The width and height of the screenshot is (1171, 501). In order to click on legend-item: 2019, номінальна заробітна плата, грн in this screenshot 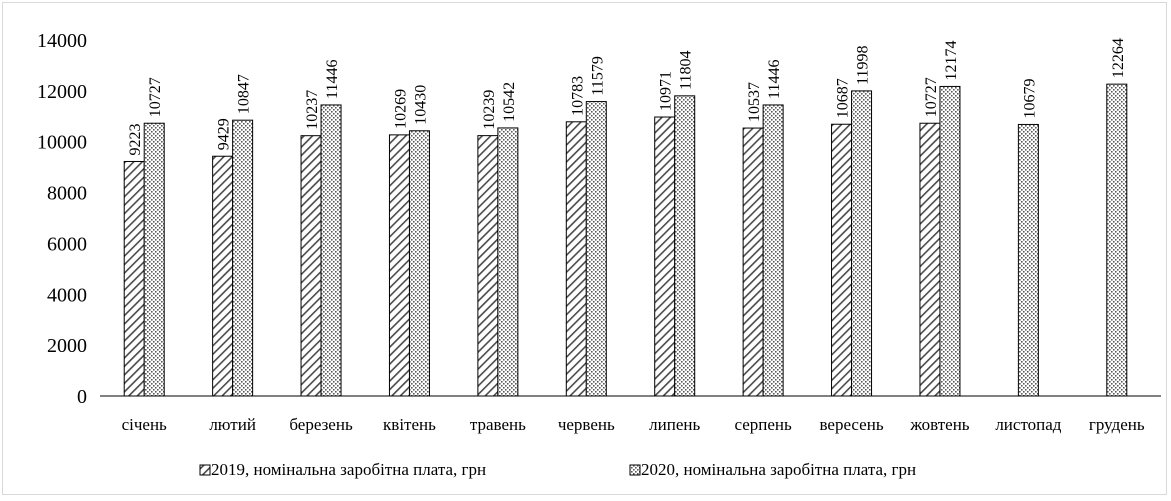, I will do `click(342, 469)`.